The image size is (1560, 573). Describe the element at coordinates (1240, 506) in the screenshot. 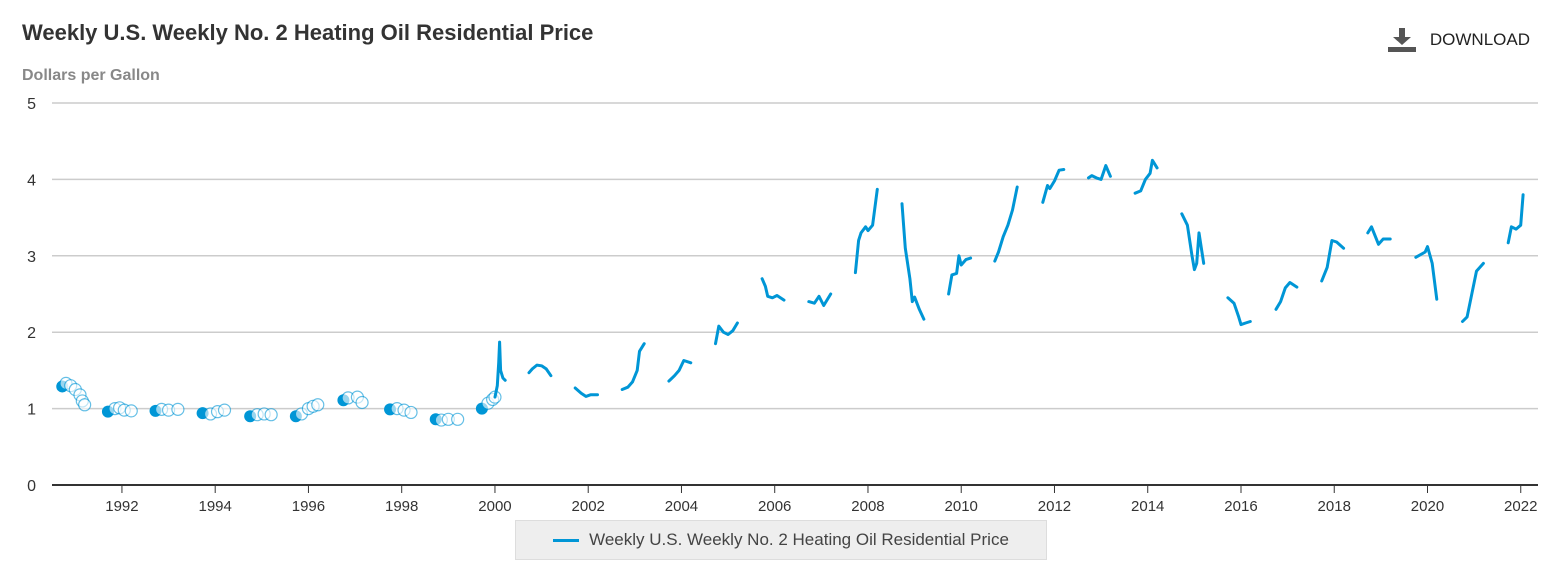

I see `x-tick-label: 2016` at that location.